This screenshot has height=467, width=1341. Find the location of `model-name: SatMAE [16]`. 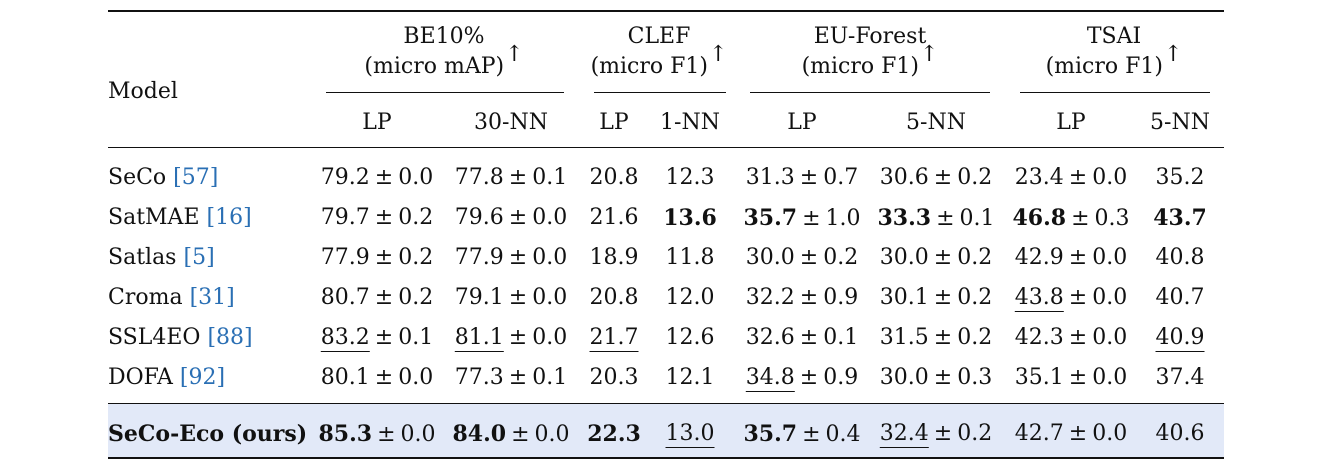

model-name: SatMAE [16] is located at coordinates (180, 218).